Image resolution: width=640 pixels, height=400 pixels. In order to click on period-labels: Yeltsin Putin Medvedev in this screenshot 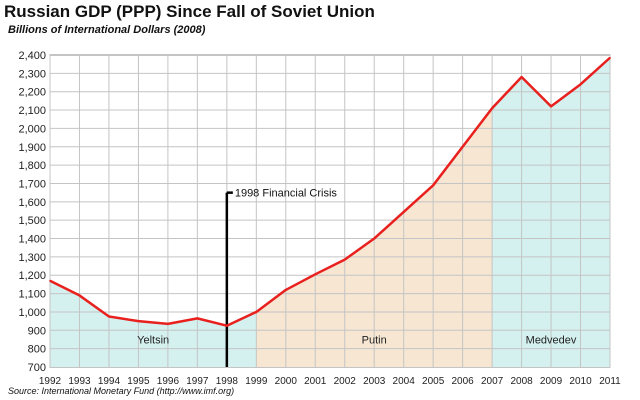, I will do `click(357, 340)`.